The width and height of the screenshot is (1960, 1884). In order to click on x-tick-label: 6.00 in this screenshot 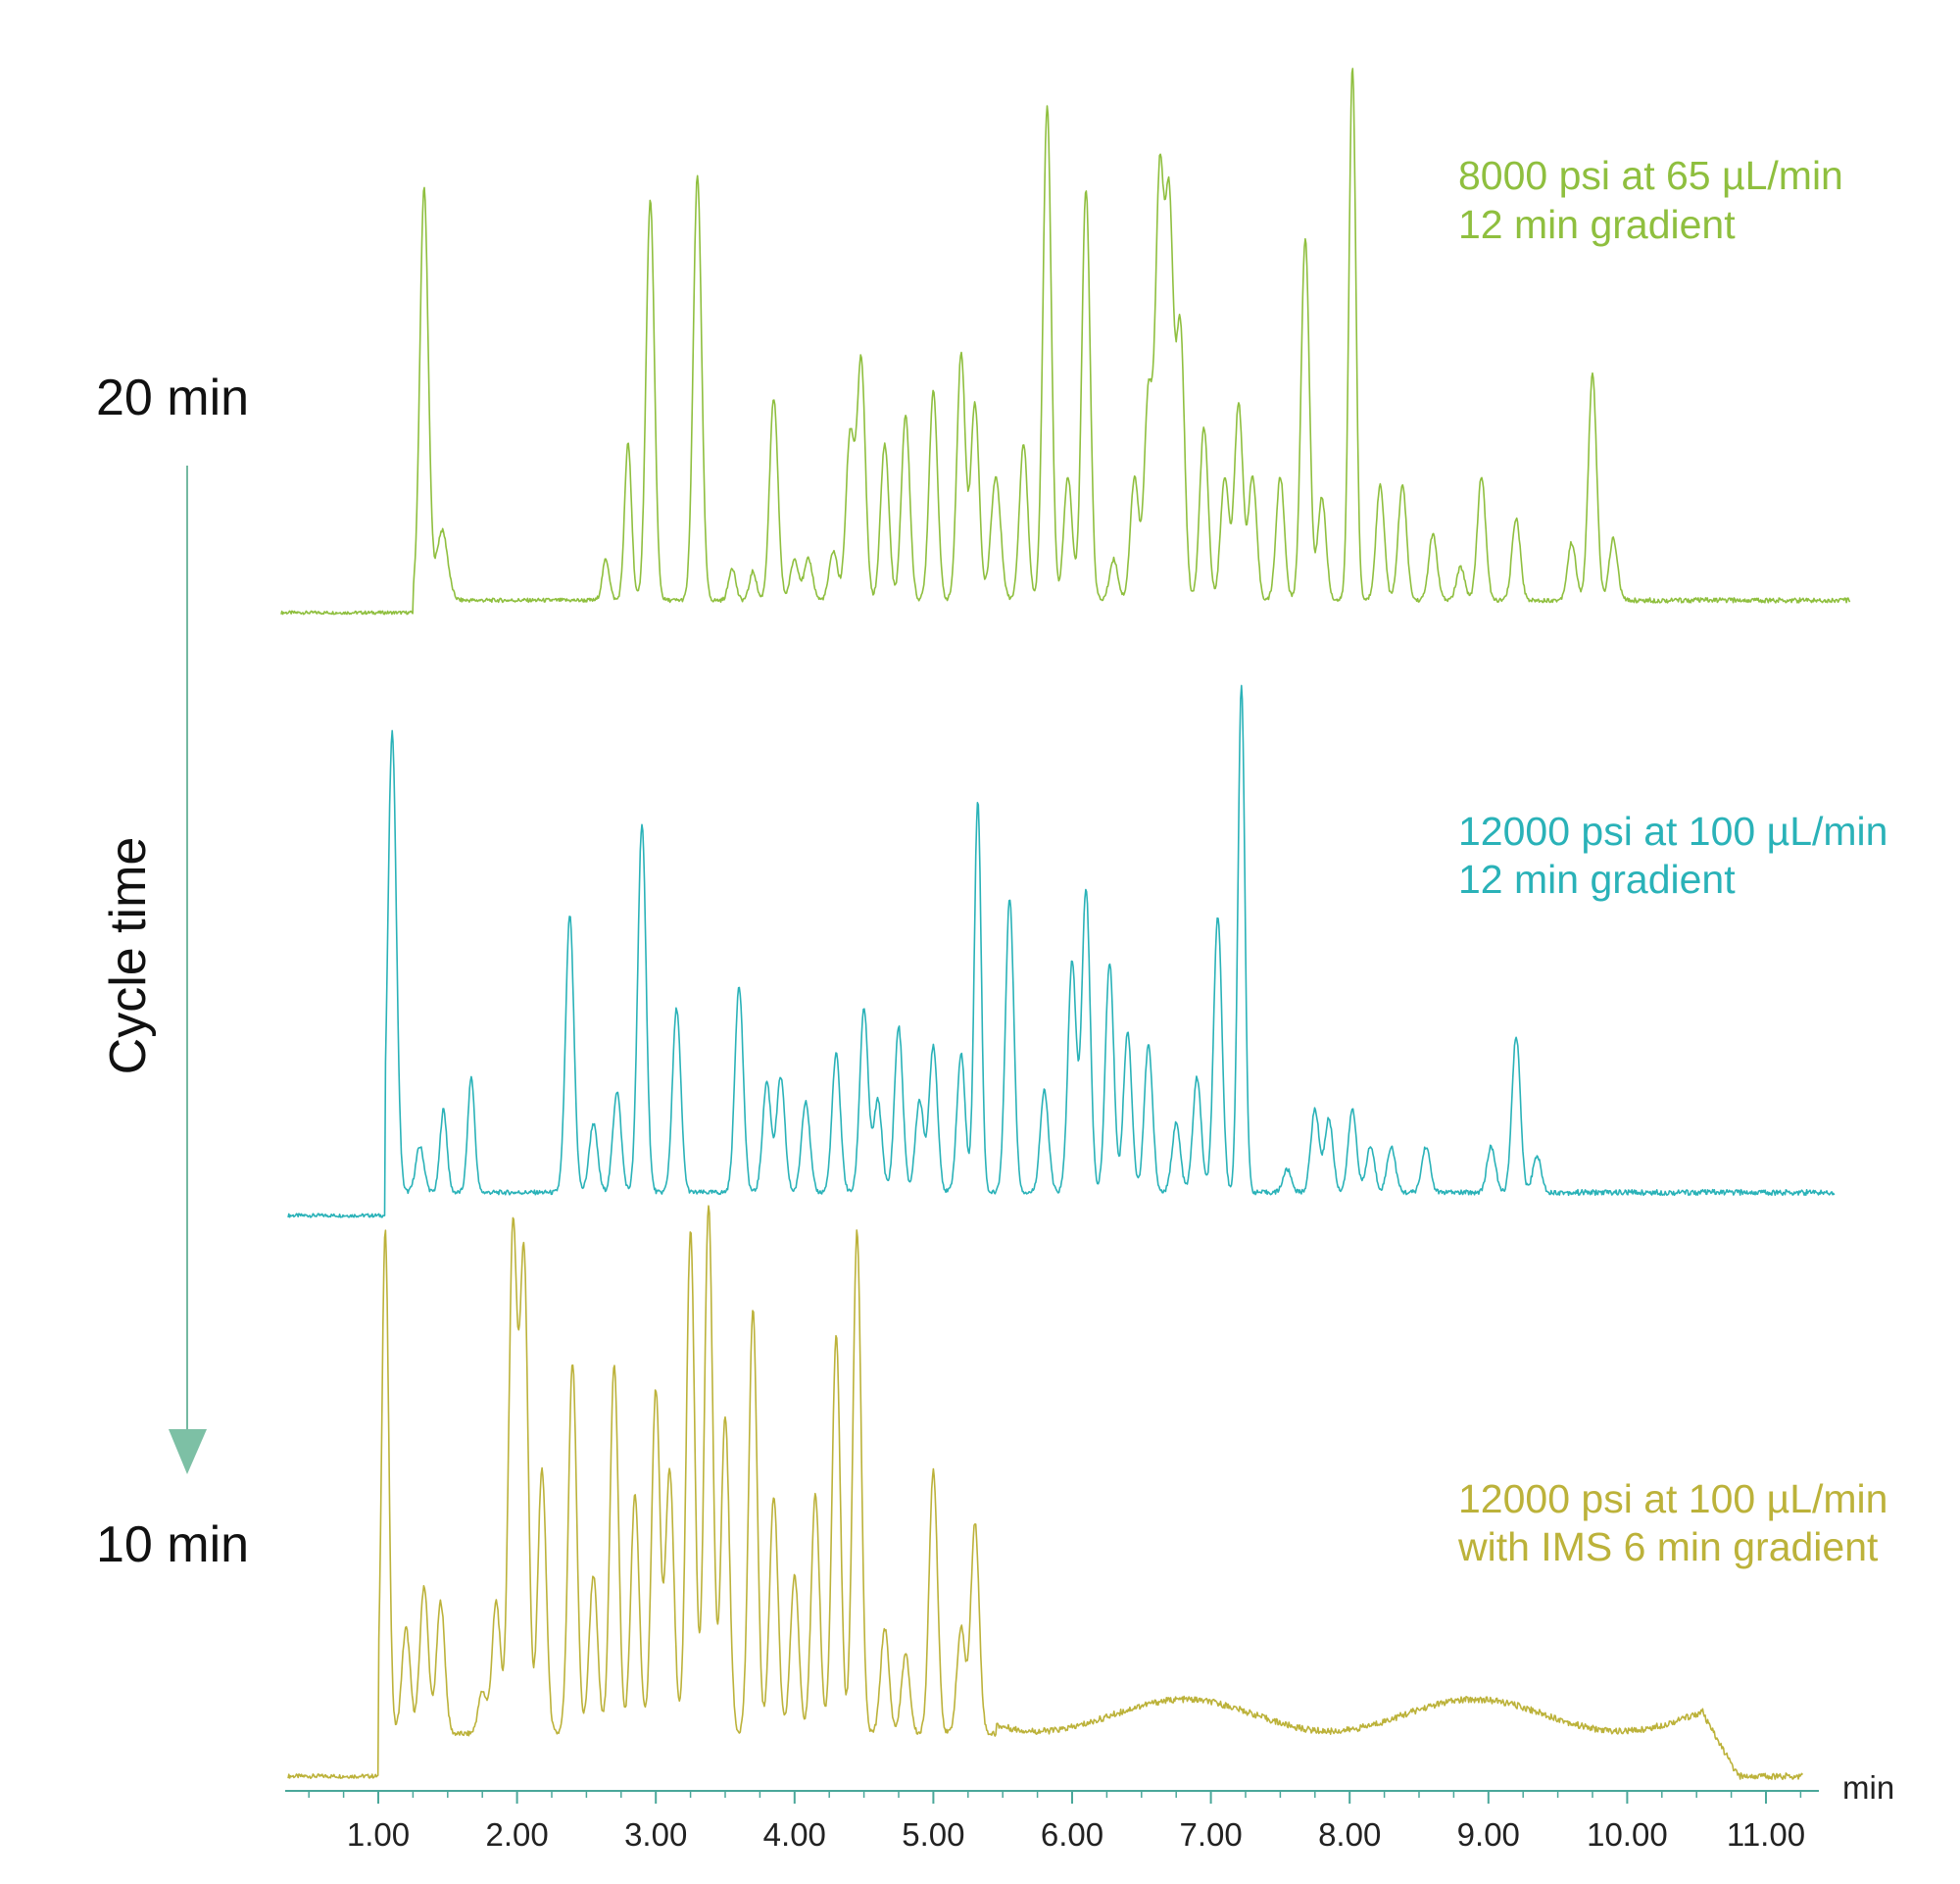, I will do `click(1072, 1835)`.